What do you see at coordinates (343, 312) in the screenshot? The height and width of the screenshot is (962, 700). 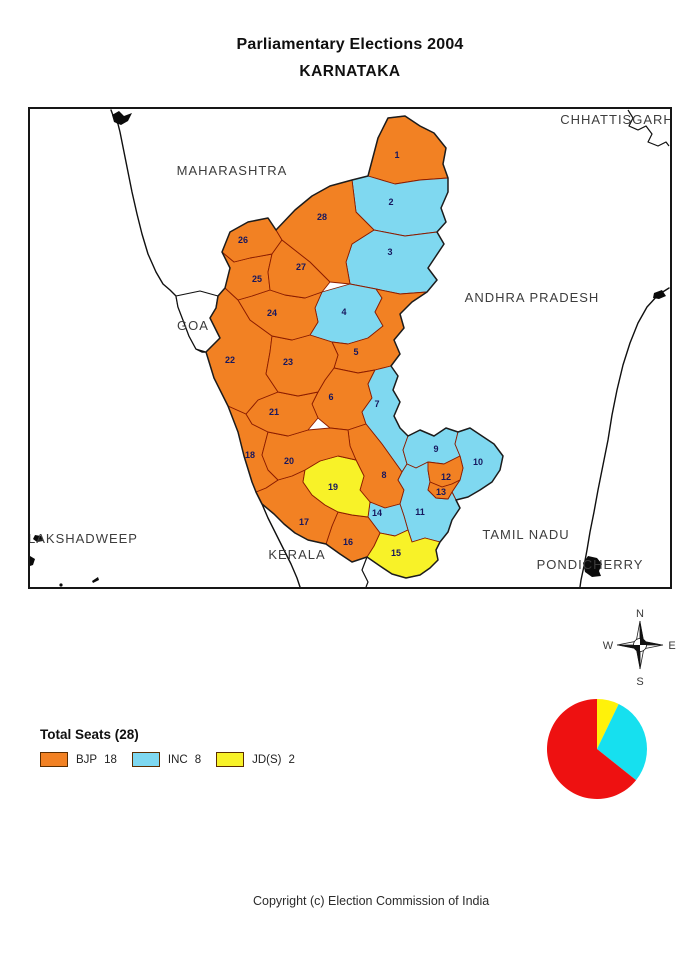 I see `constituency-number-4: 4` at bounding box center [343, 312].